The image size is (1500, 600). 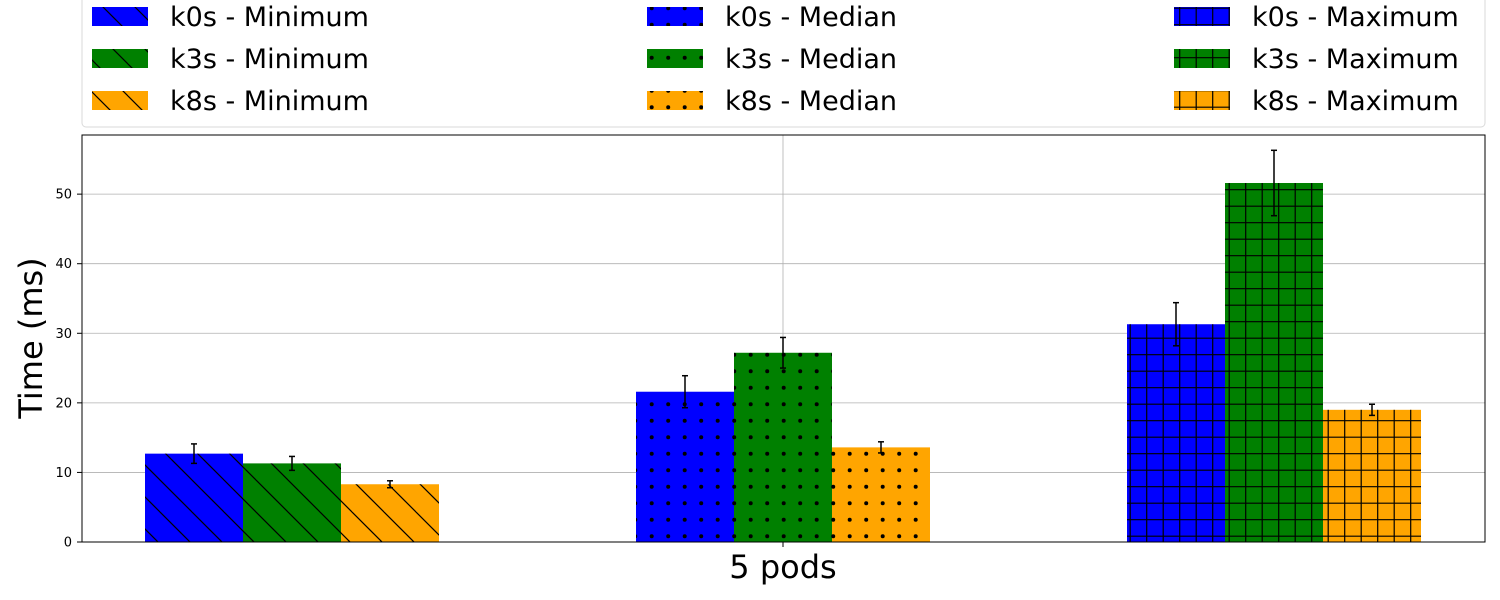 What do you see at coordinates (31, 338) in the screenshot?
I see `y-axis-label: Time (ms)` at bounding box center [31, 338].